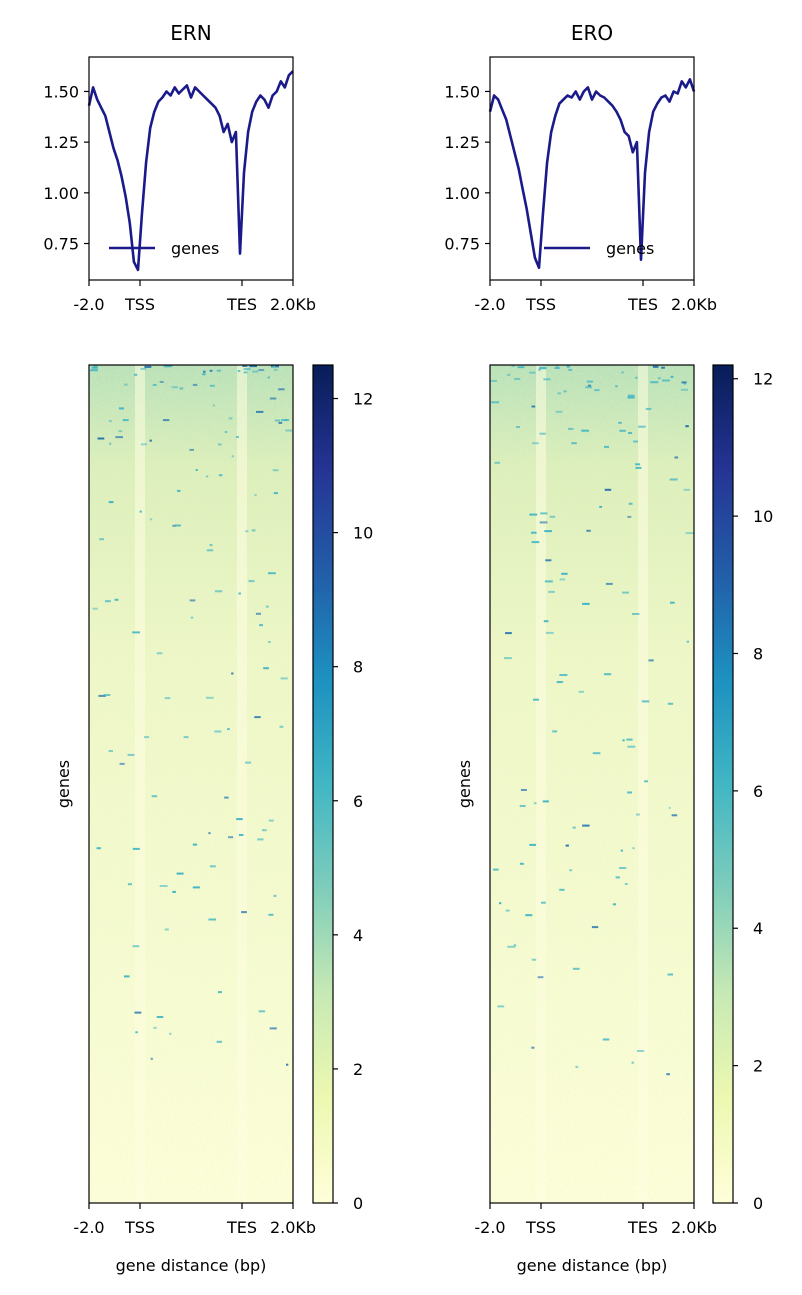 This screenshot has width=802, height=1295. Describe the element at coordinates (592, 168) in the screenshot. I see `profile-axes-frame` at that location.